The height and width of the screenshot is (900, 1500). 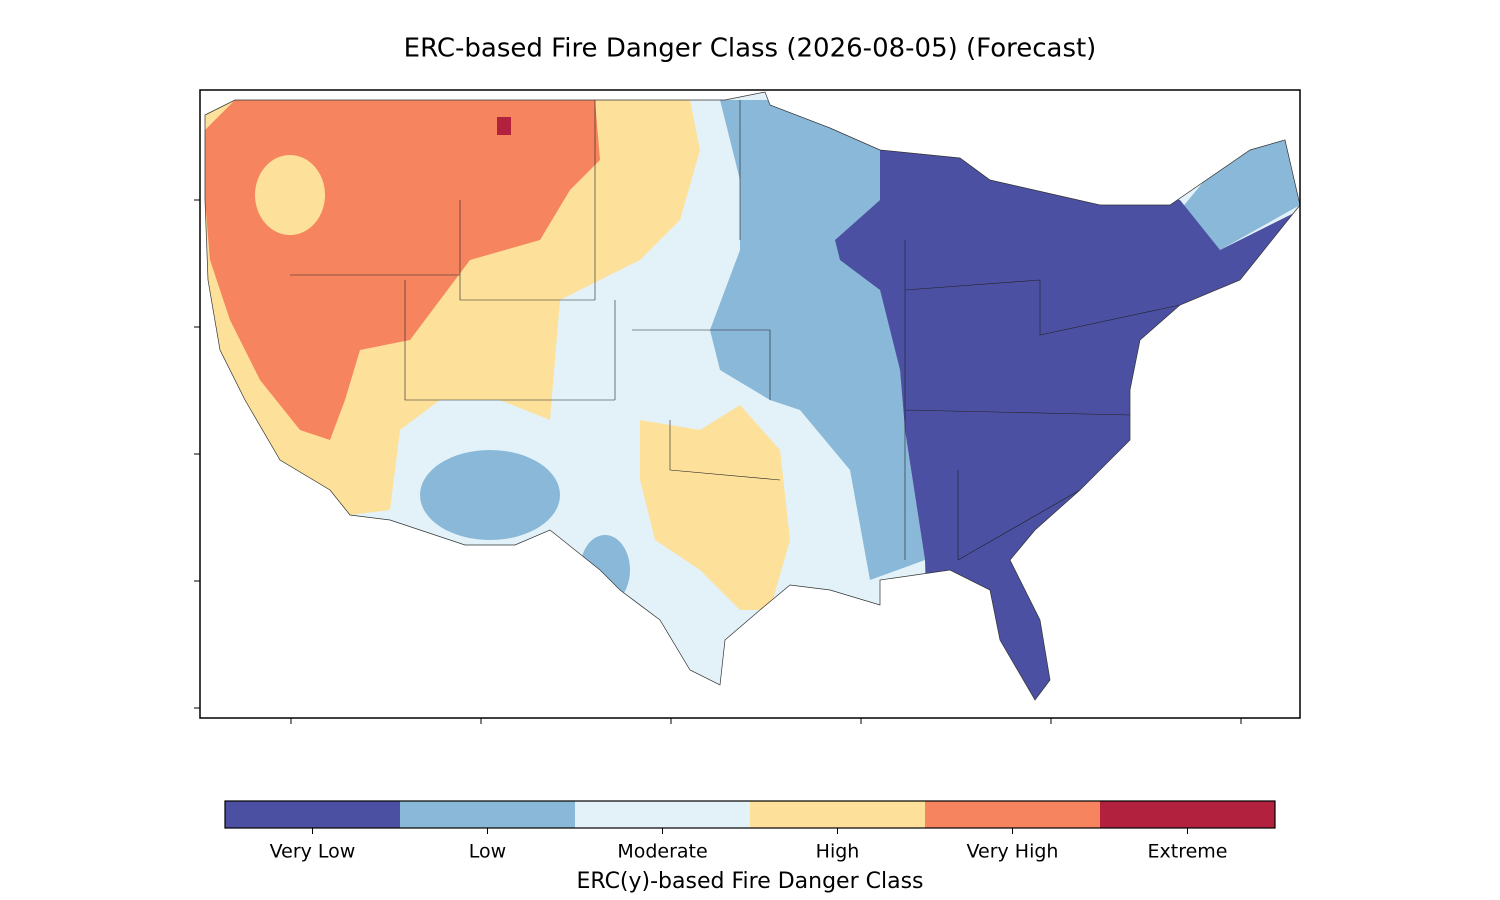 I want to click on colorbar-tick-label: Very High, so click(x=1013, y=852).